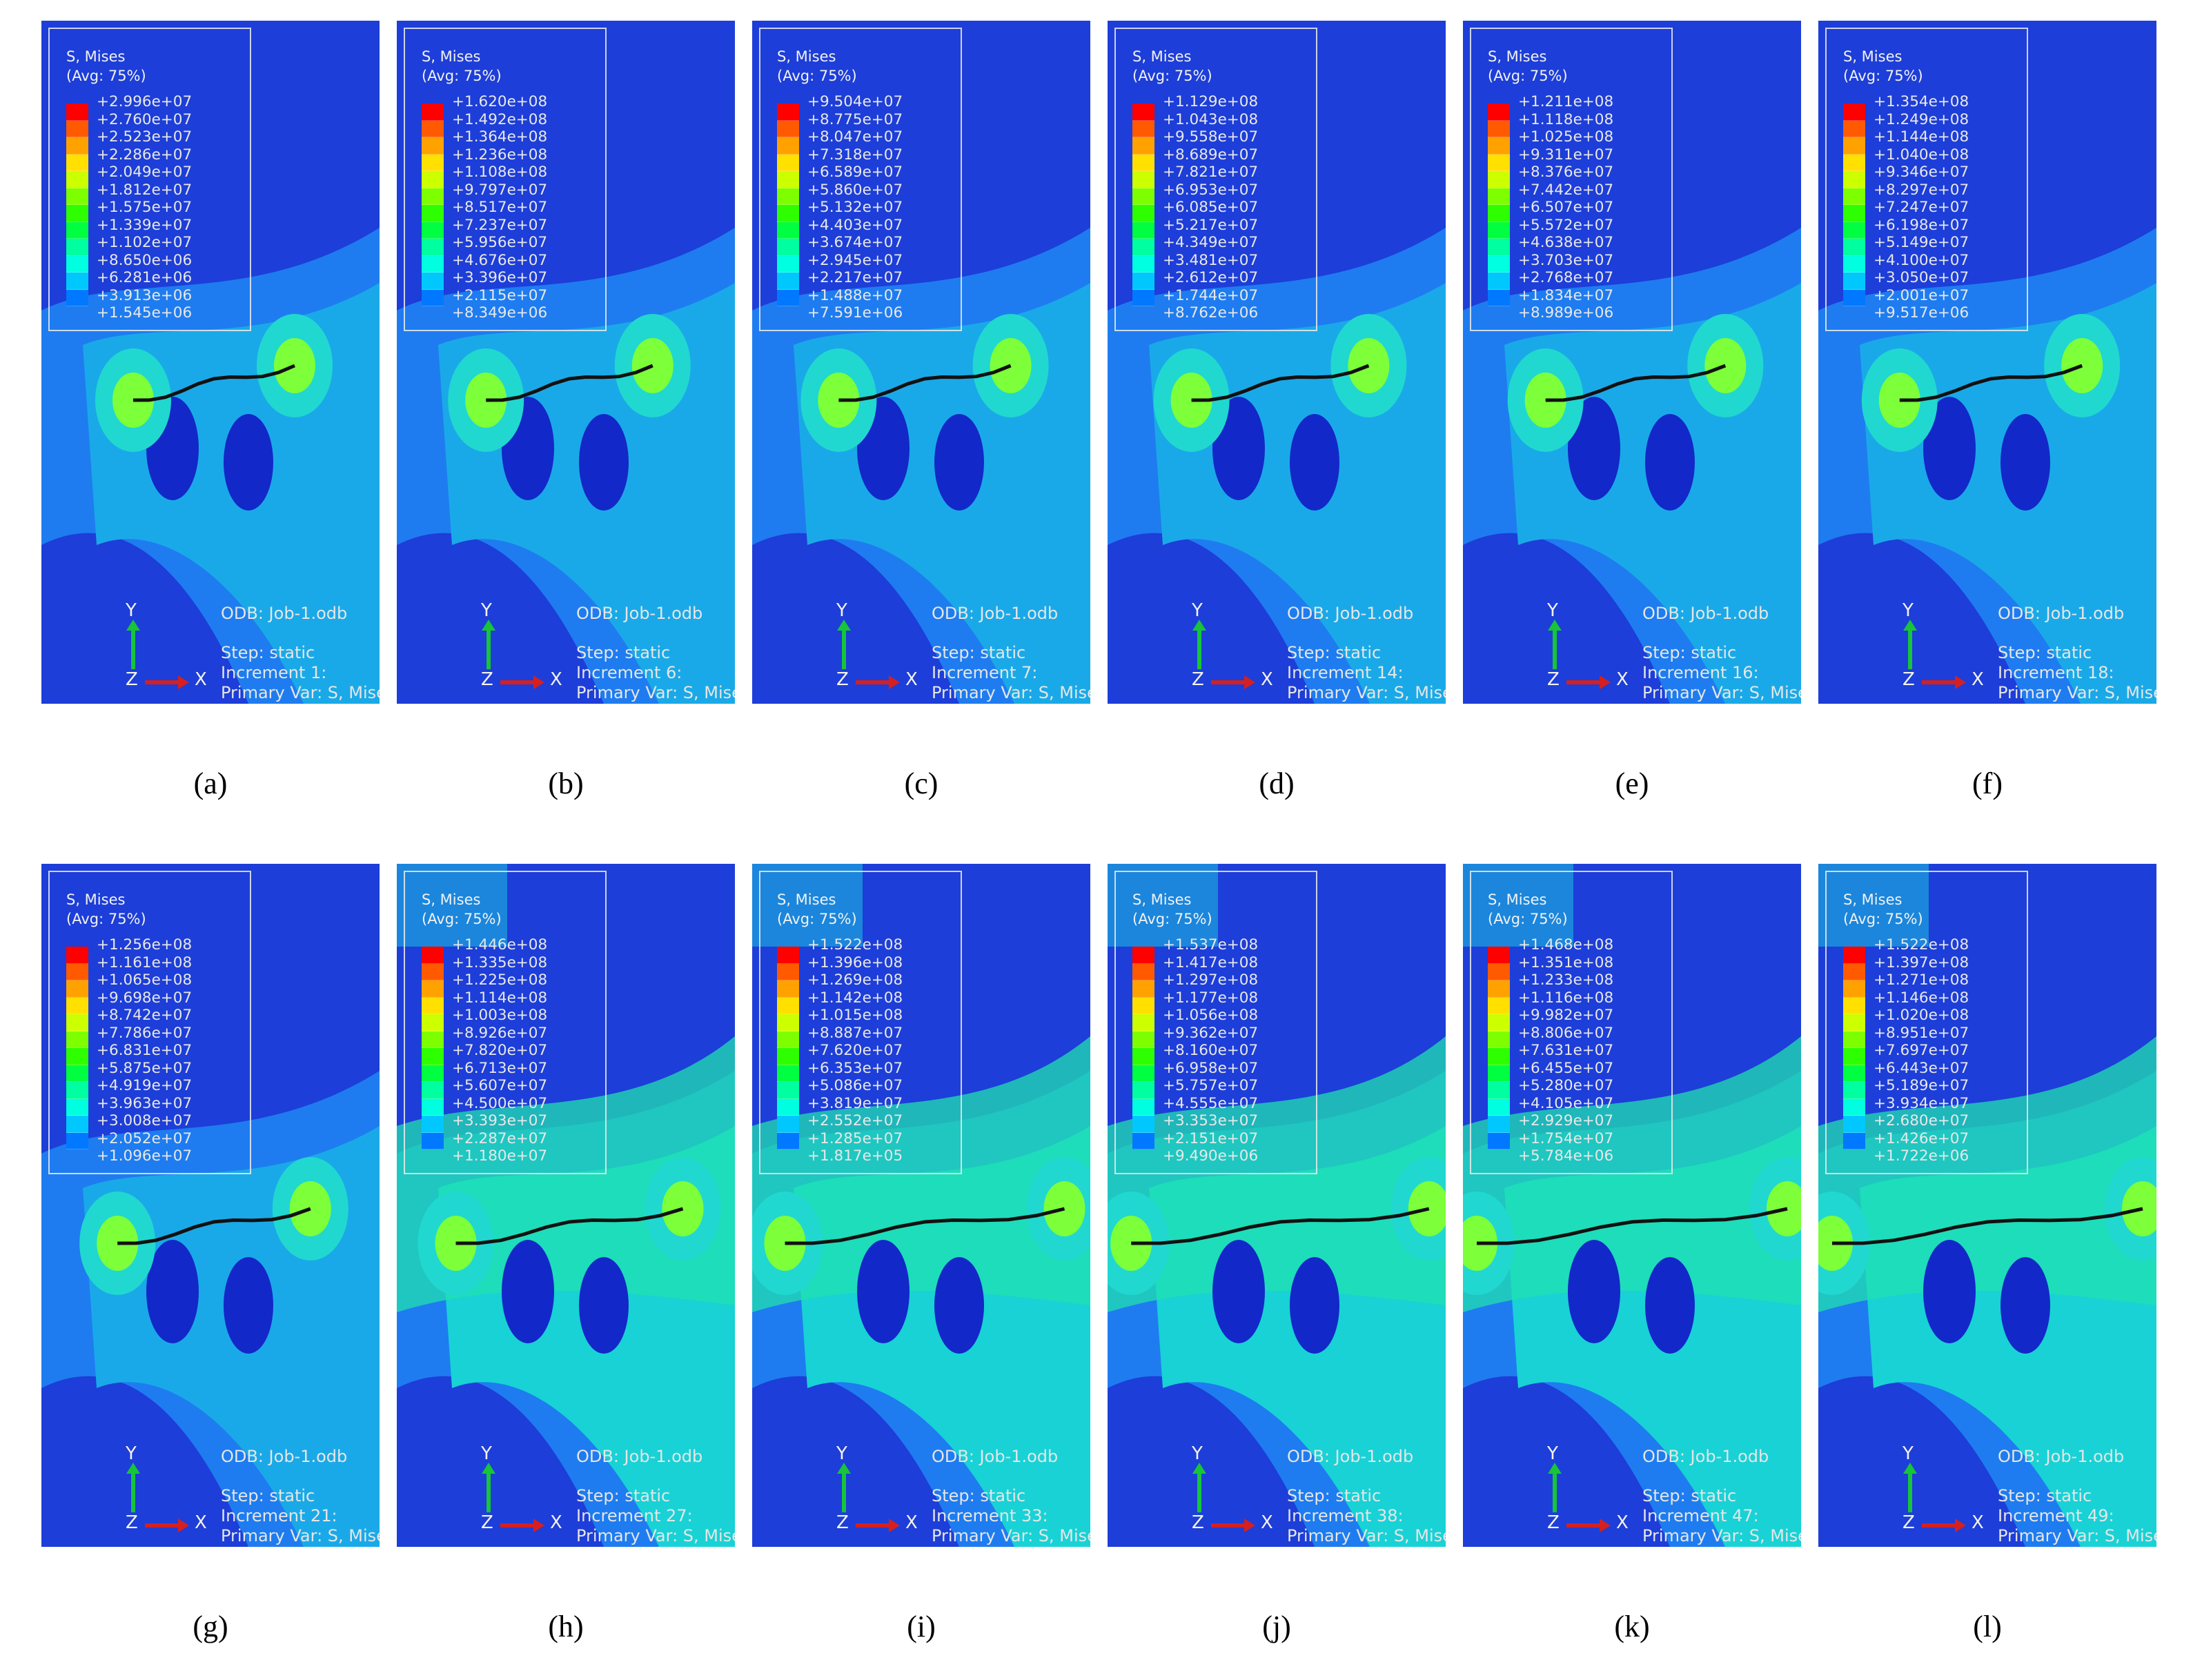  What do you see at coordinates (1921, 998) in the screenshot?
I see `legend-value: +1.146e+08` at bounding box center [1921, 998].